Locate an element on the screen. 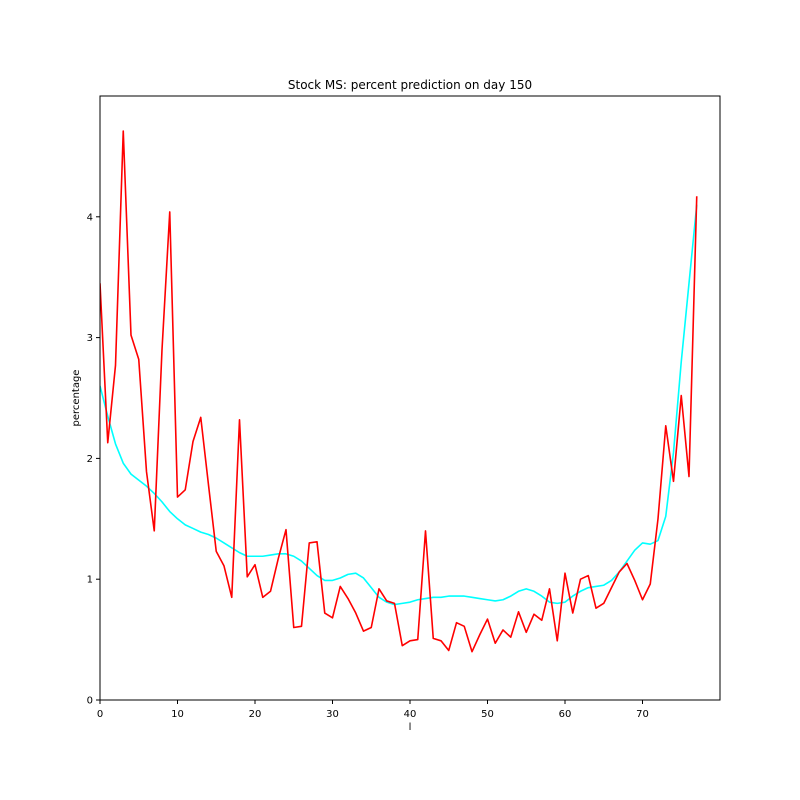 The width and height of the screenshot is (800, 800). y-tick-label: 4 is located at coordinates (90, 217).